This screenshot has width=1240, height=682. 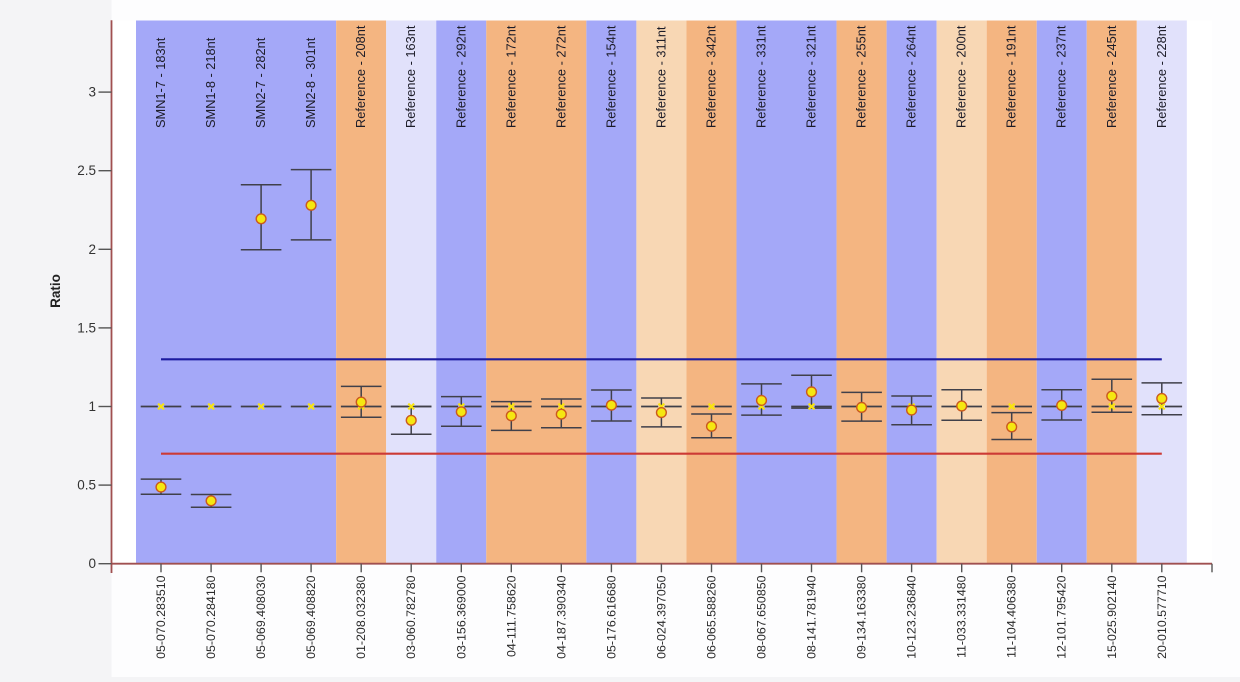 What do you see at coordinates (92, 249) in the screenshot?
I see `svg-text: 2` at bounding box center [92, 249].